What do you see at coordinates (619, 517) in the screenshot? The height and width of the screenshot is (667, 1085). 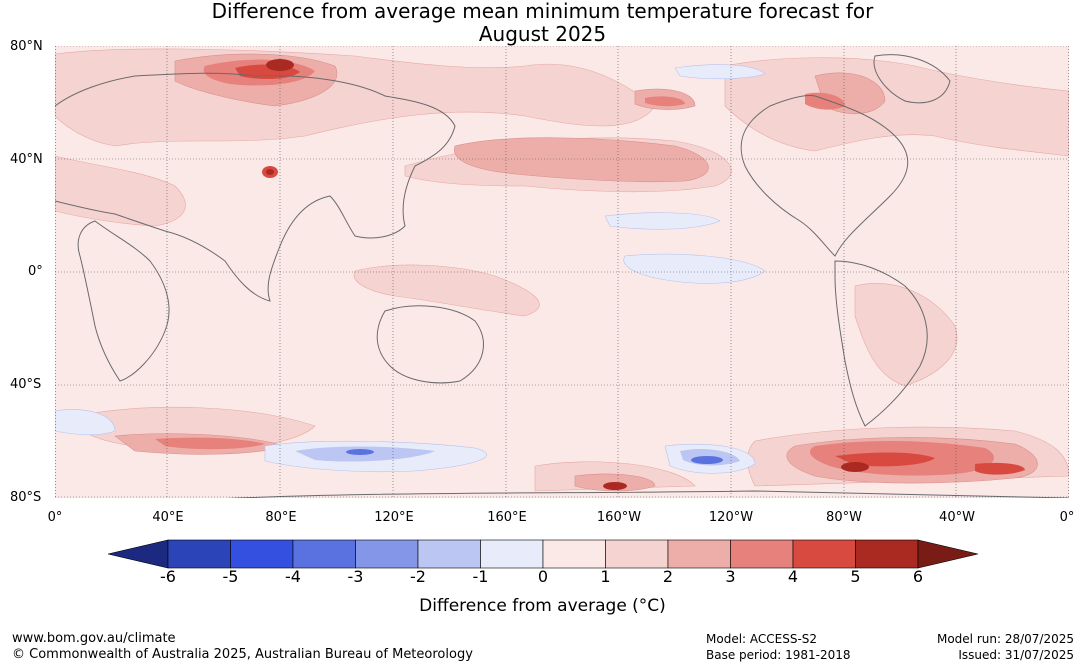 I see `lon-label-160w: 160°W` at bounding box center [619, 517].